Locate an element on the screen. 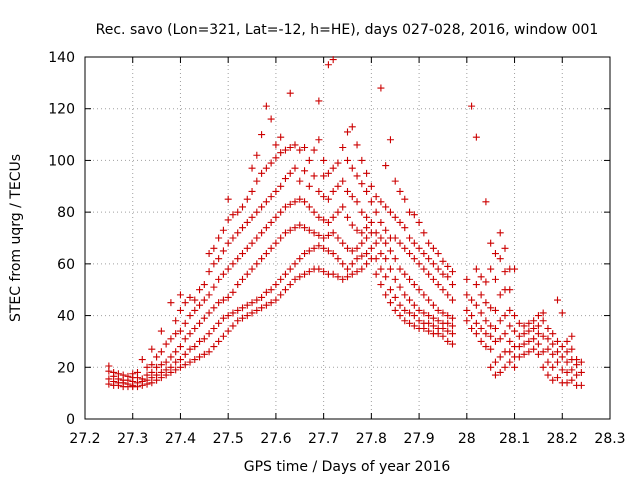 This screenshot has width=640, height=480. x-tick-label: 27.5 is located at coordinates (228, 439).